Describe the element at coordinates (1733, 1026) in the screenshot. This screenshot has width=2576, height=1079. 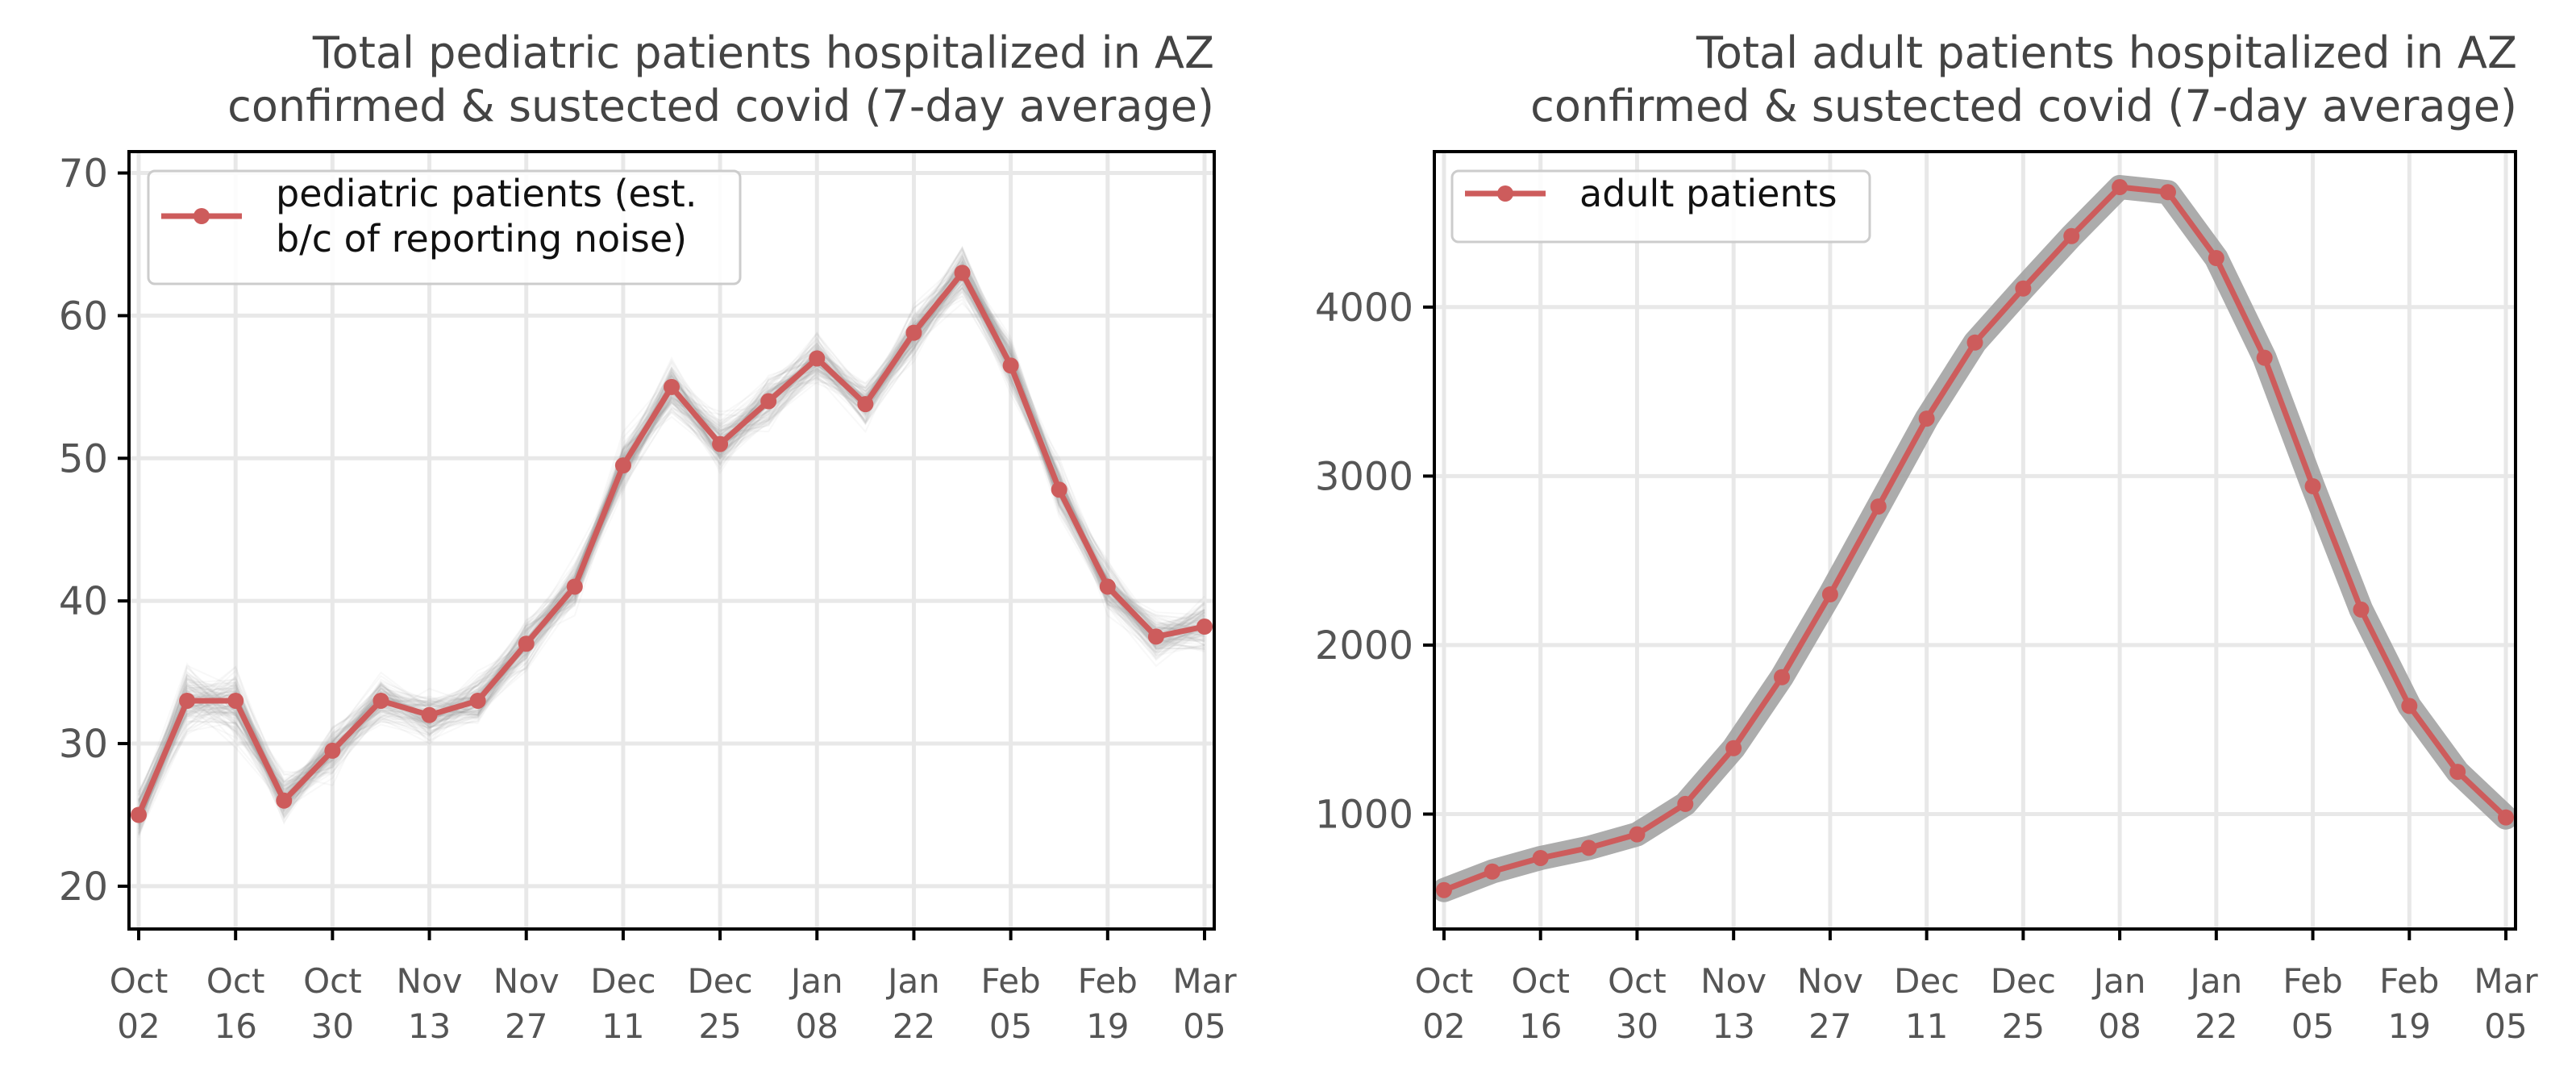
I see `x-tick-label-day: 13` at that location.